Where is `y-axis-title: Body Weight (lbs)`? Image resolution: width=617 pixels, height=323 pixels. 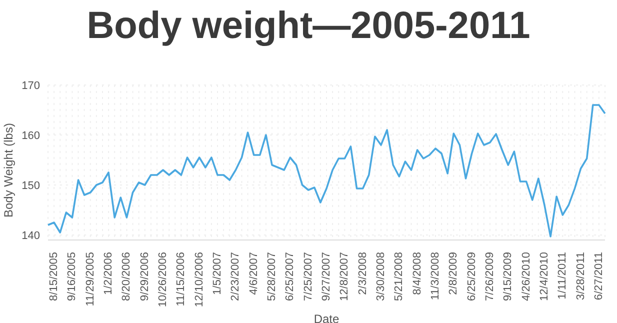
y-axis-title: Body Weight (lbs) is located at coordinates (8, 170).